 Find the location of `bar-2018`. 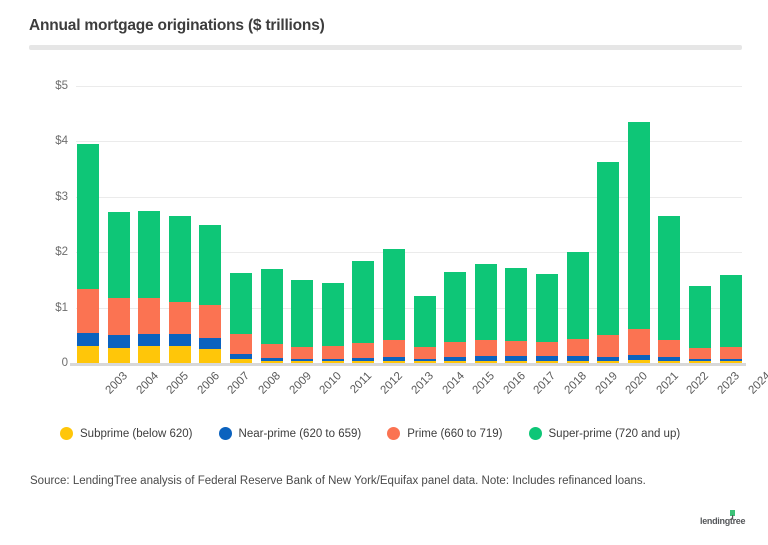

bar-2018 is located at coordinates (547, 318).